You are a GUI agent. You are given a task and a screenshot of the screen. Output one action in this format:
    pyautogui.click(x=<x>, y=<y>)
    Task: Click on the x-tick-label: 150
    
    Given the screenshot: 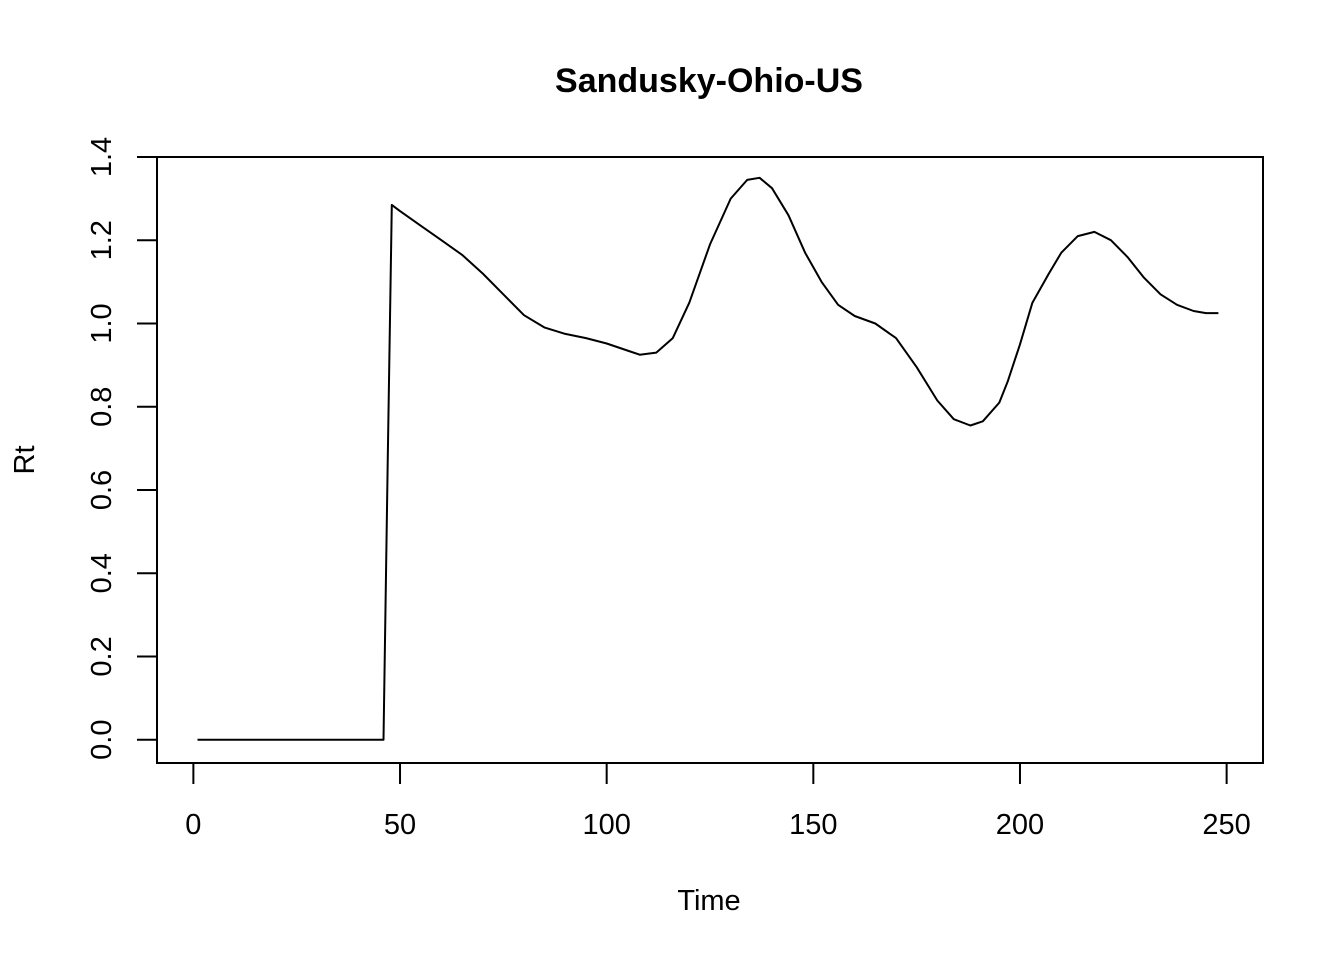 What is the action you would take?
    pyautogui.click(x=813, y=825)
    